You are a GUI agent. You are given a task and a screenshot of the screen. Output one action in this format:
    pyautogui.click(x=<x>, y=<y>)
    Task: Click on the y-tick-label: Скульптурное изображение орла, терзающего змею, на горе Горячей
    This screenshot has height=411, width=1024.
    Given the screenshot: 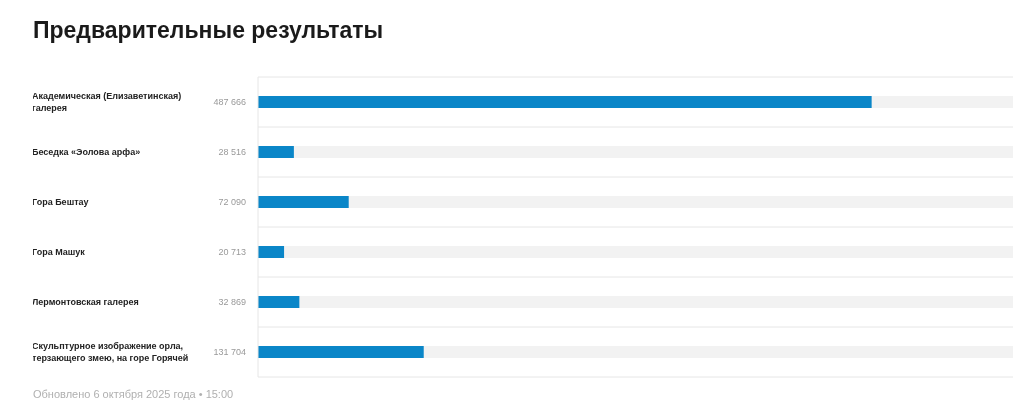 What is the action you would take?
    pyautogui.click(x=111, y=352)
    